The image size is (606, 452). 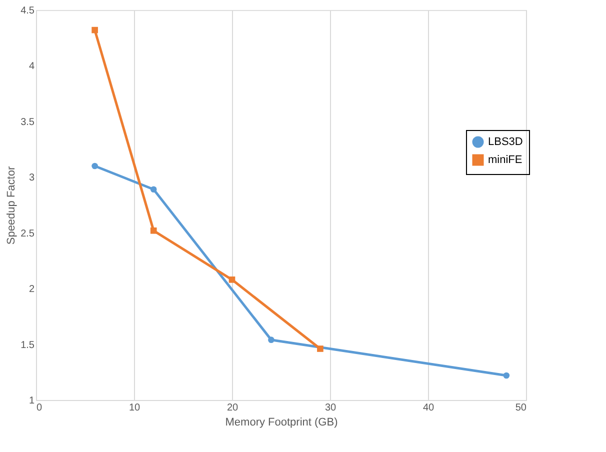 I want to click on x-tick-label: 50, so click(x=521, y=408).